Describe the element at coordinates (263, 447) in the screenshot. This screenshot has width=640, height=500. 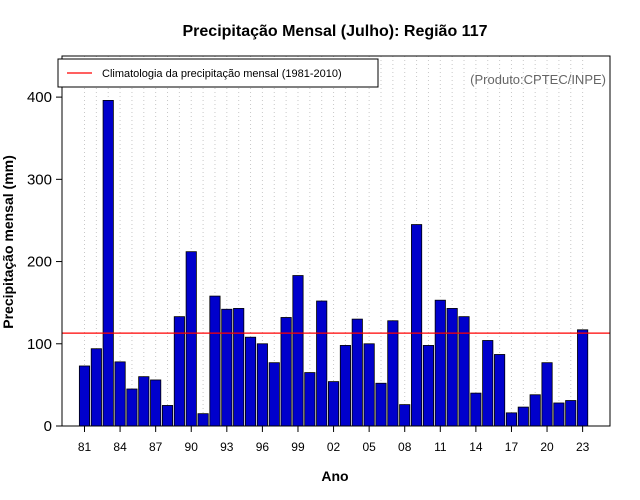
I see `x-tick-label: 96` at that location.